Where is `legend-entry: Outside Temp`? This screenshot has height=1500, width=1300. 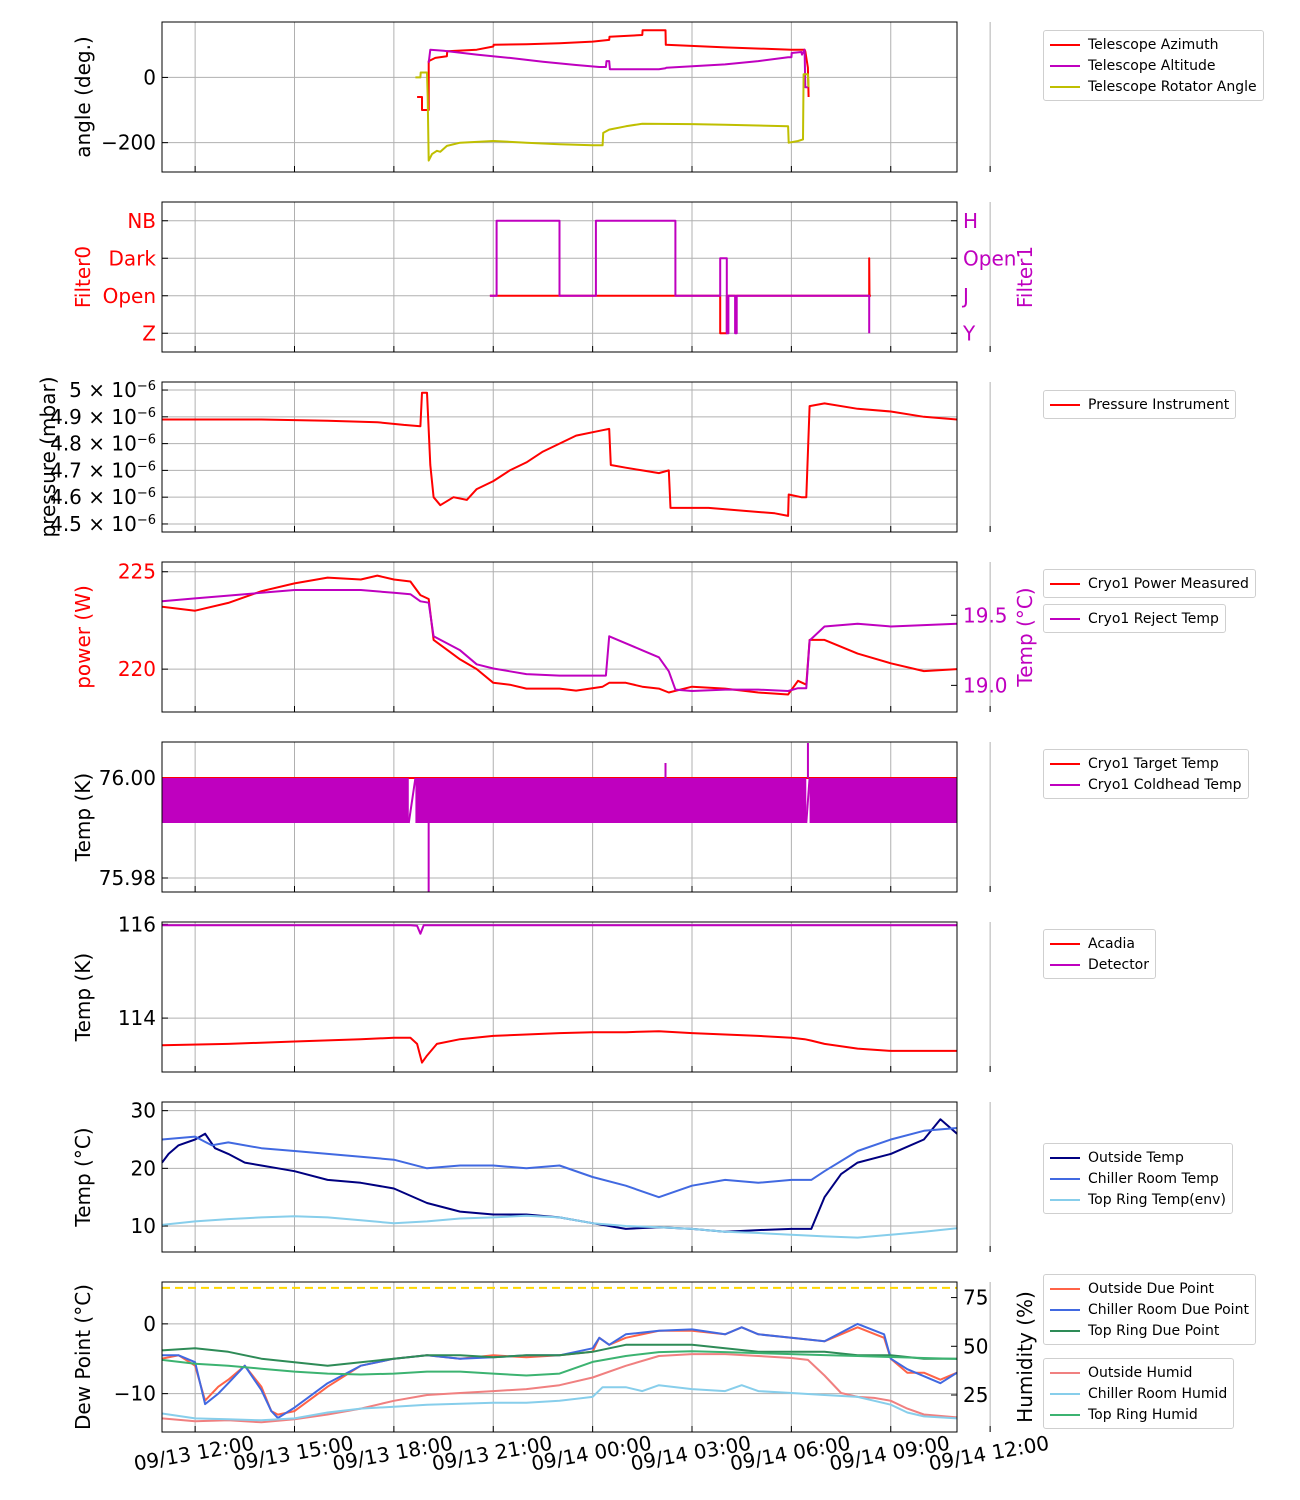
legend-entry: Outside Temp is located at coordinates (1138, 1157).